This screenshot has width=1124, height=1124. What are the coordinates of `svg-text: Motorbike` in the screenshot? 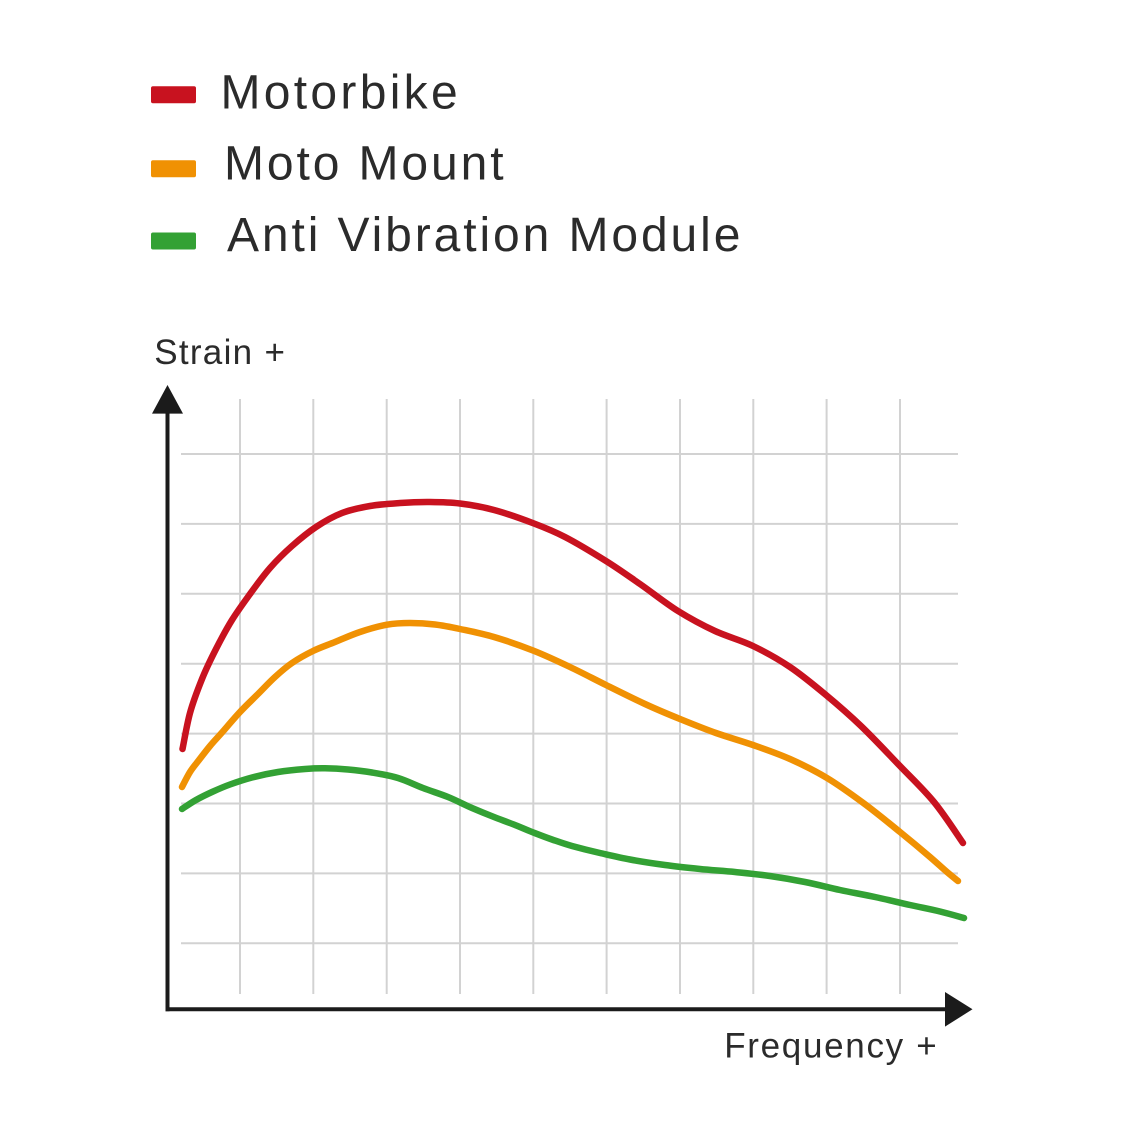 It's located at (341, 93).